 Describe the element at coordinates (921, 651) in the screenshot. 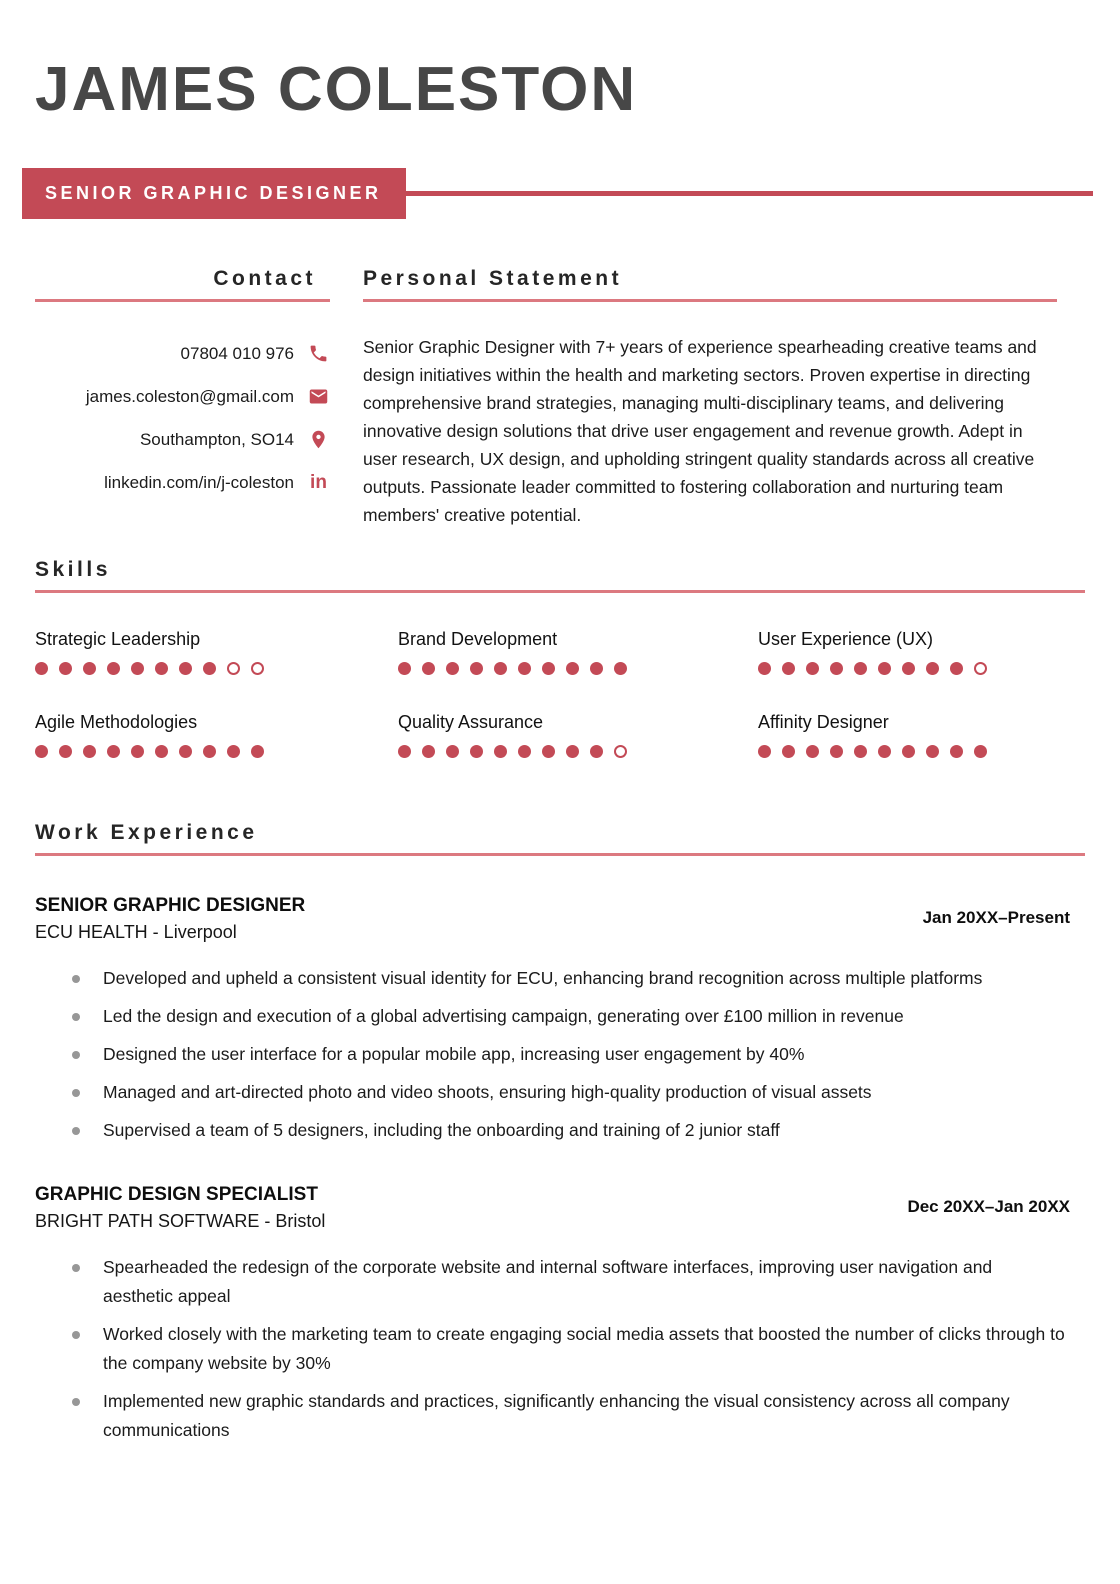

I see `skill-item: User Experience (UX)` at that location.